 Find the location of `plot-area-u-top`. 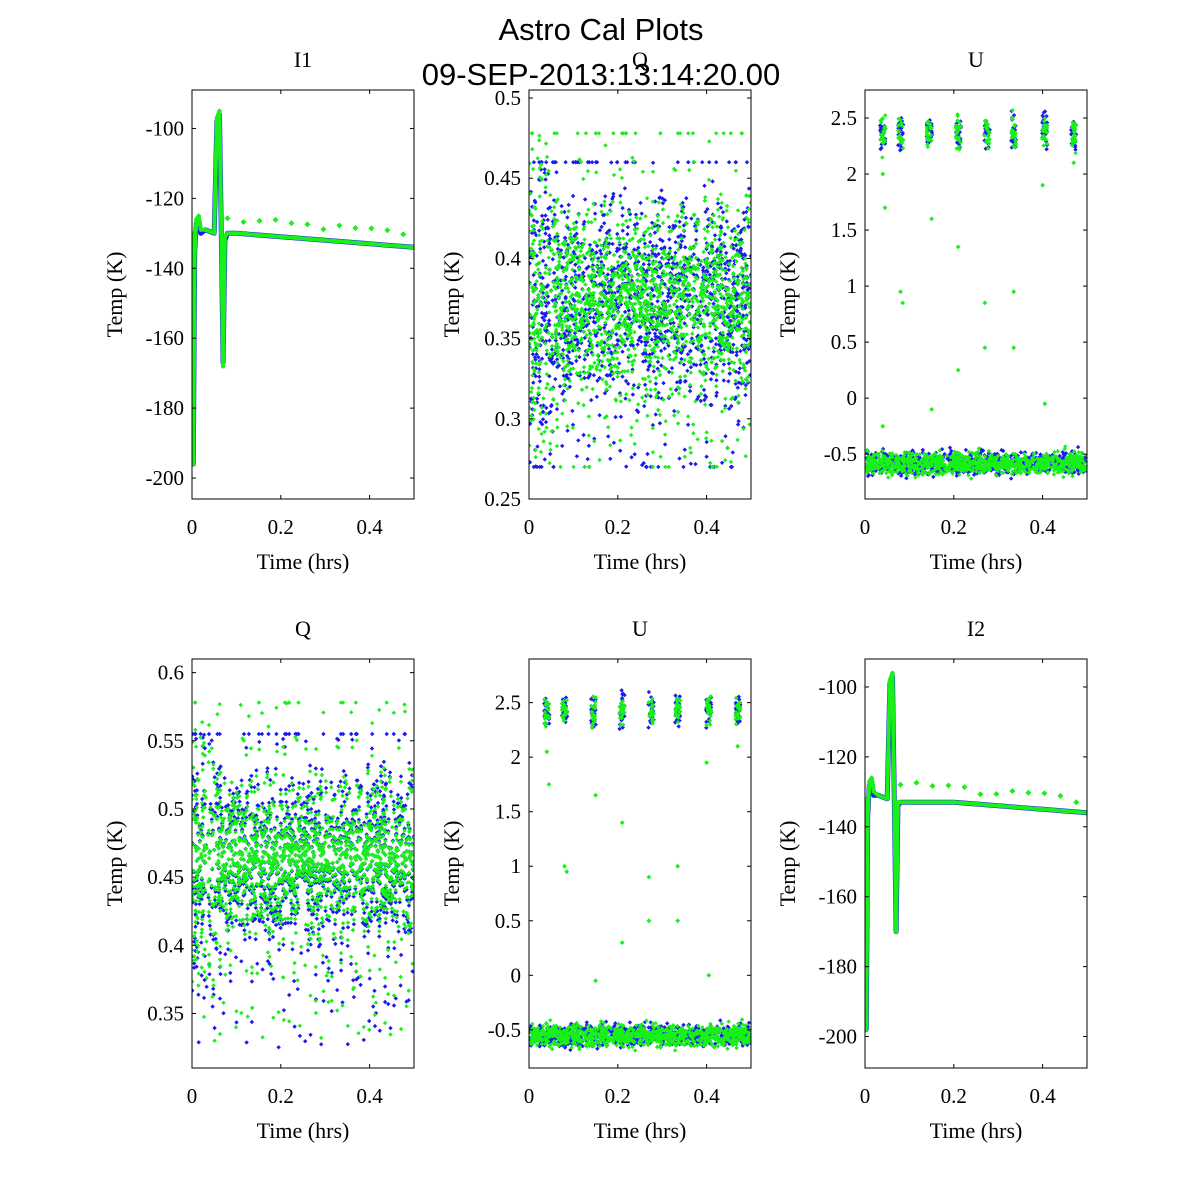

plot-area-u-top is located at coordinates (976, 294).